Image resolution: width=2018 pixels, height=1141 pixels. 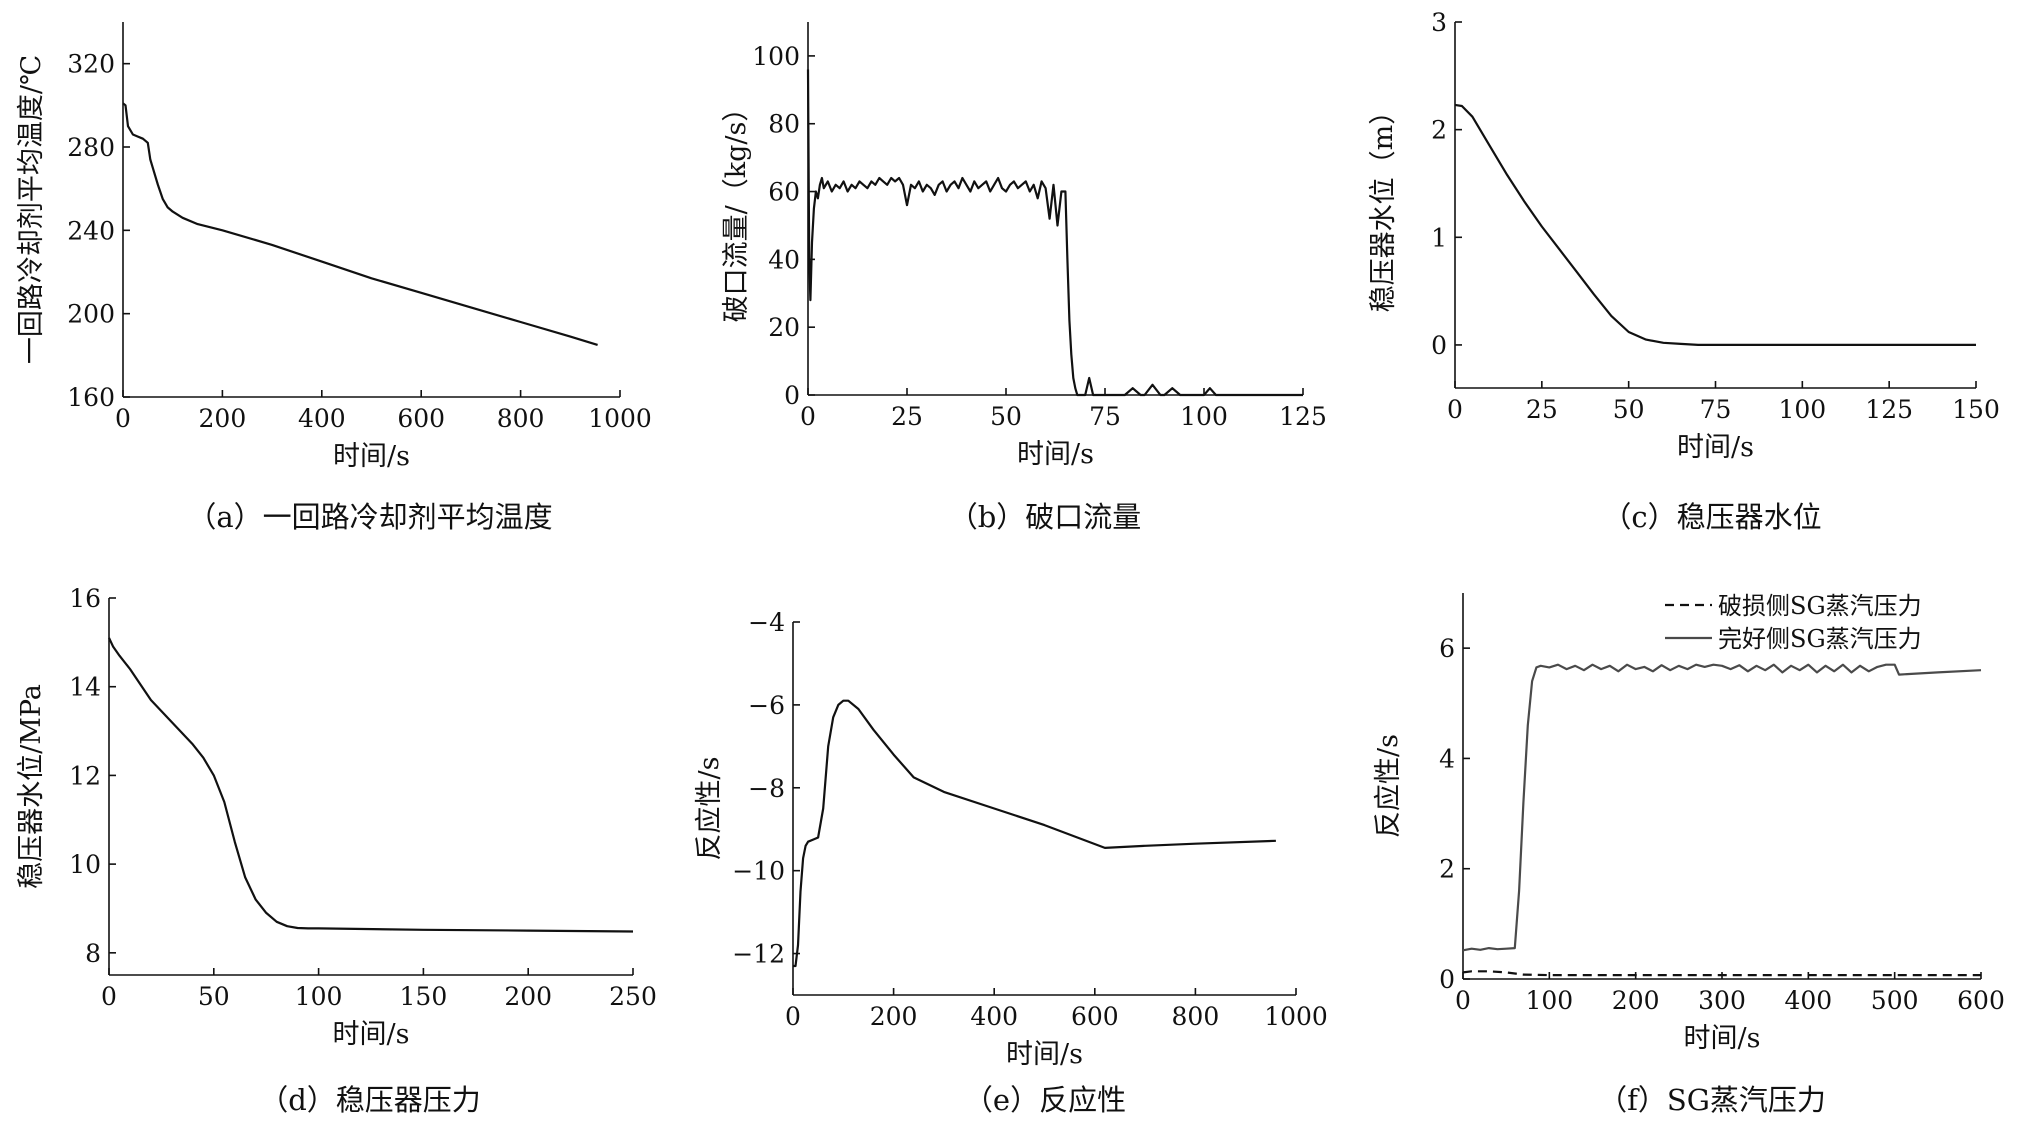 I want to click on y-tick-label: 8, so click(x=93, y=953).